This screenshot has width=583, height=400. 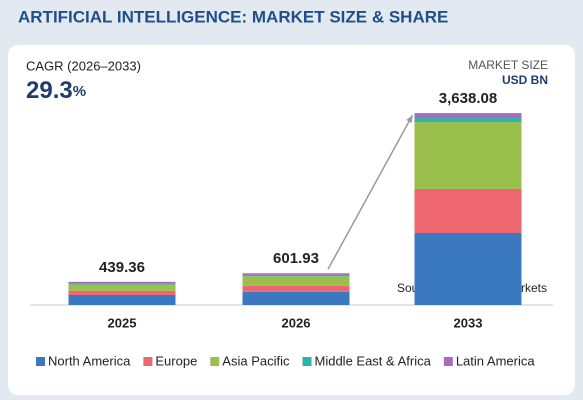 I want to click on cagr-number: 29.3, so click(x=49, y=90).